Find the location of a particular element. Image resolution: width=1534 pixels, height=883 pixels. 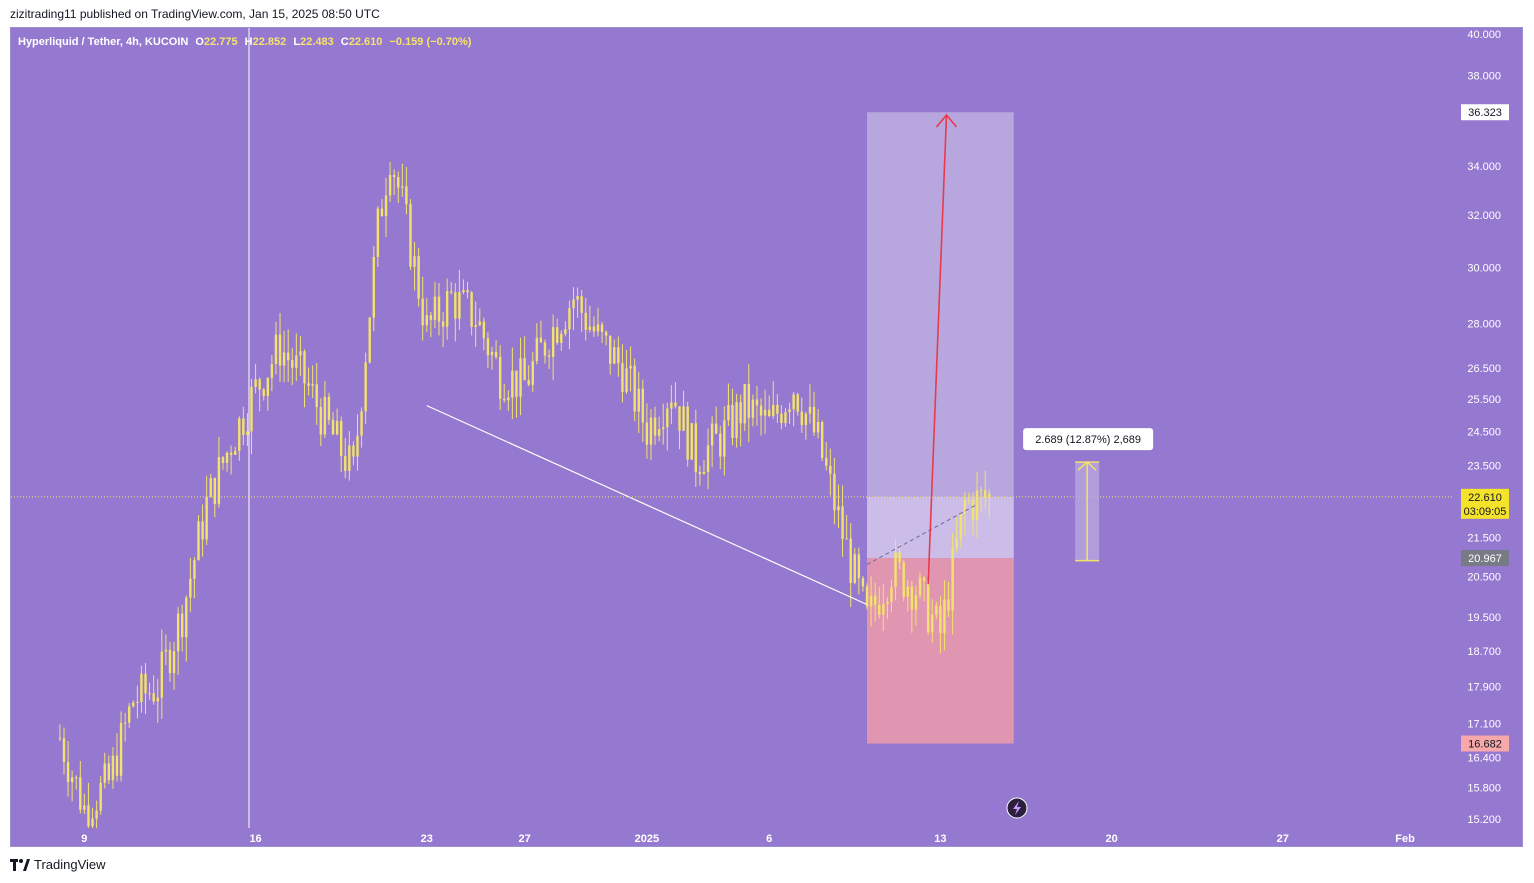

symbol-title: Hyperliquid / Tether, 4h, KUCOIN is located at coordinates (103, 42).